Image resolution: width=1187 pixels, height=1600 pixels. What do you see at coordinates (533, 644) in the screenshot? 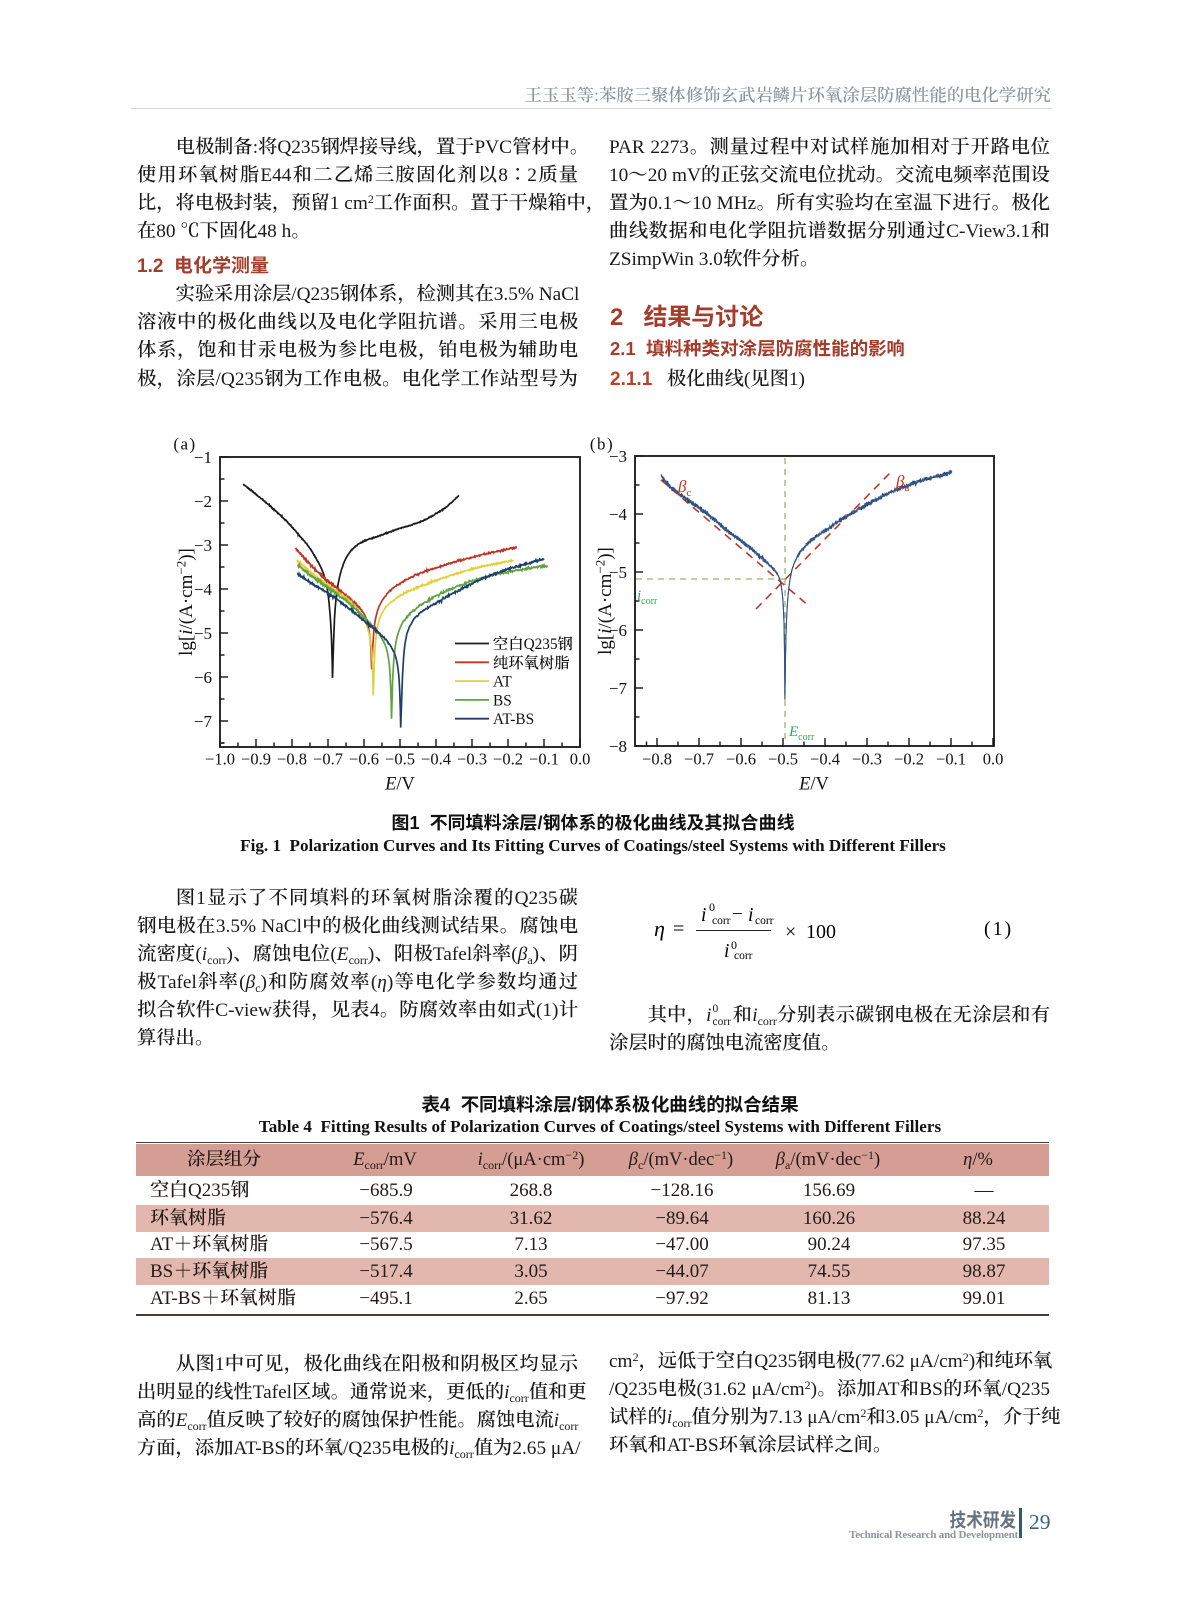
I see `svg-text: 空白Q235钢` at bounding box center [533, 644].